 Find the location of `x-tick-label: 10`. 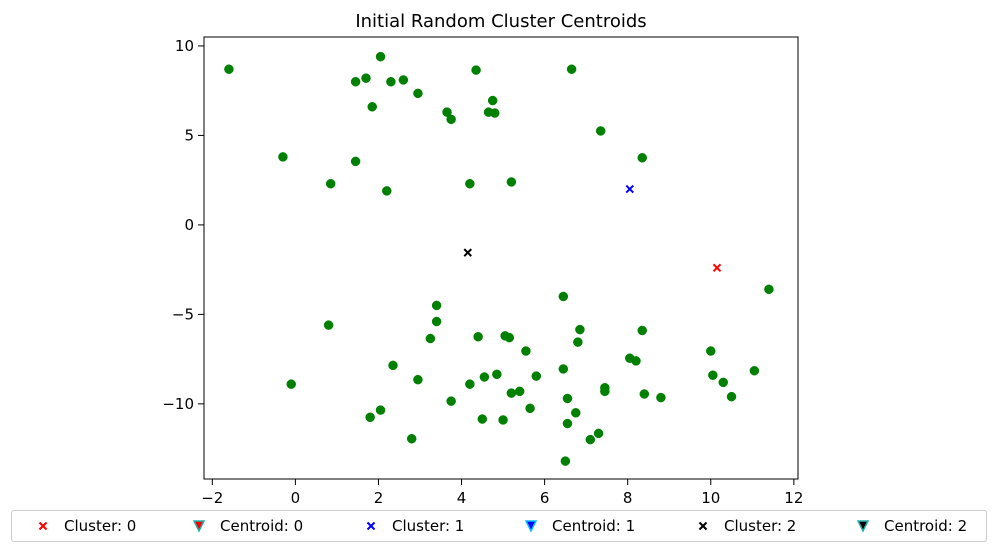

x-tick-label: 10 is located at coordinates (710, 497).